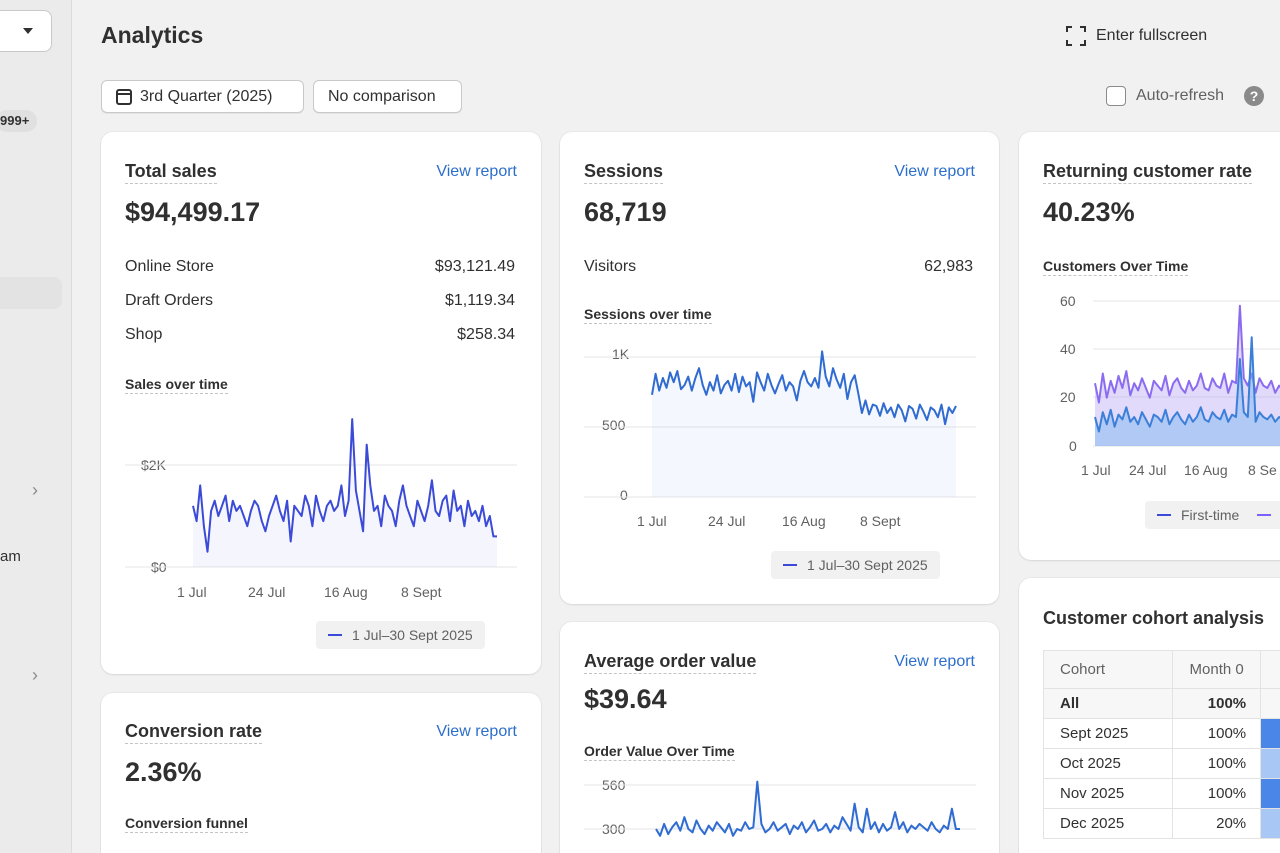 Image resolution: width=1280 pixels, height=853 pixels. Describe the element at coordinates (1217, 669) in the screenshot. I see `column-header: Month 0` at that location.